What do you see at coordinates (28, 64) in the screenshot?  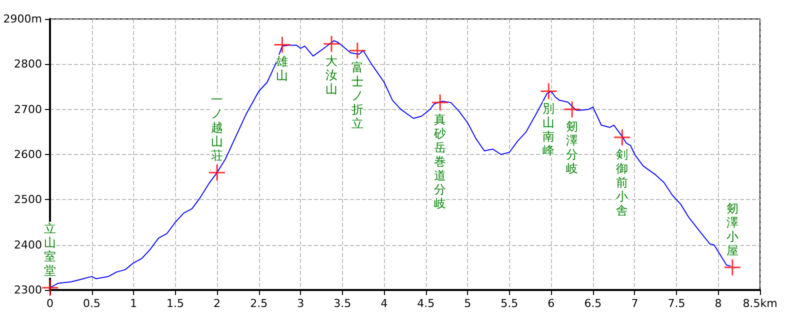 I see `y-tick-label: 2800` at bounding box center [28, 64].